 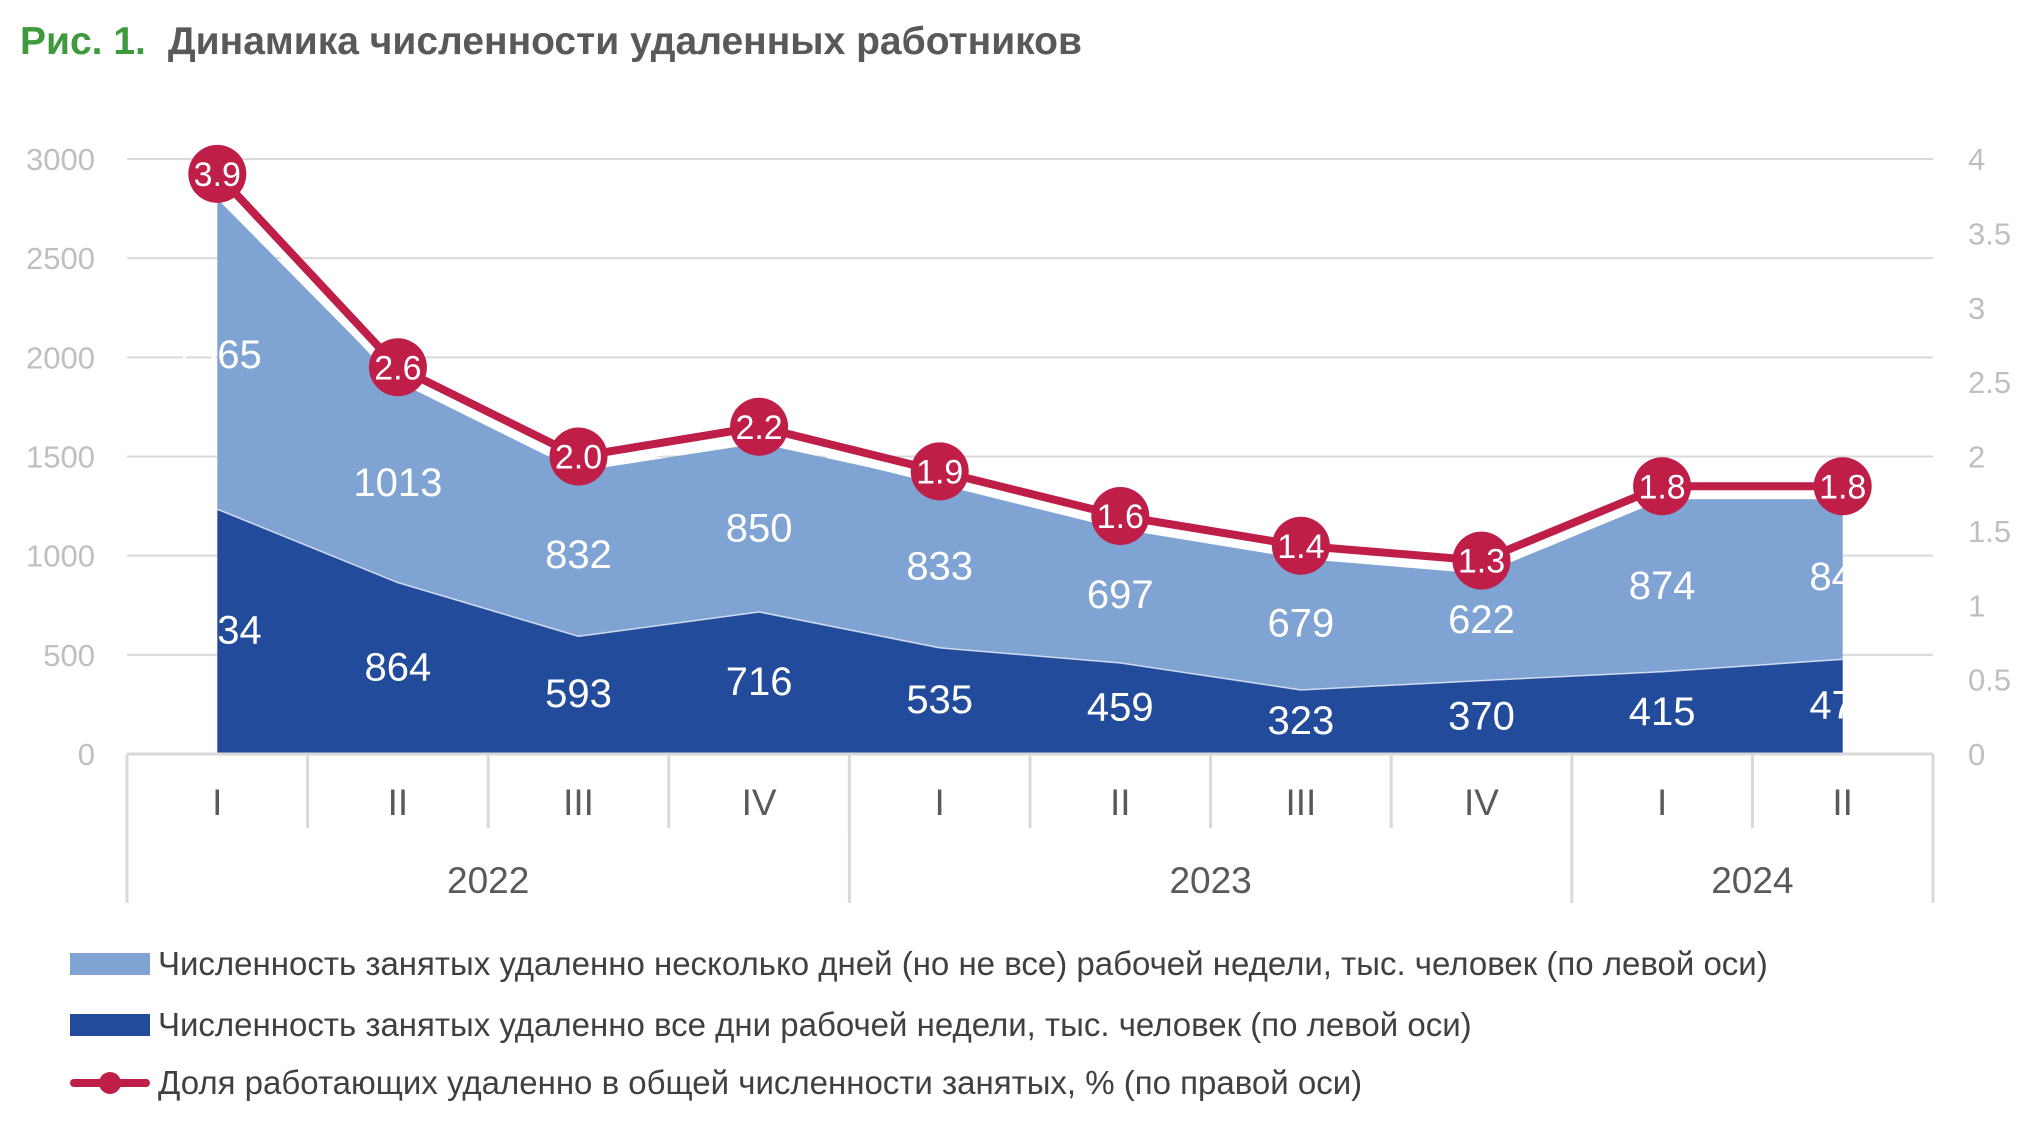 I want to click on share-label: 1.6, so click(x=1120, y=517).